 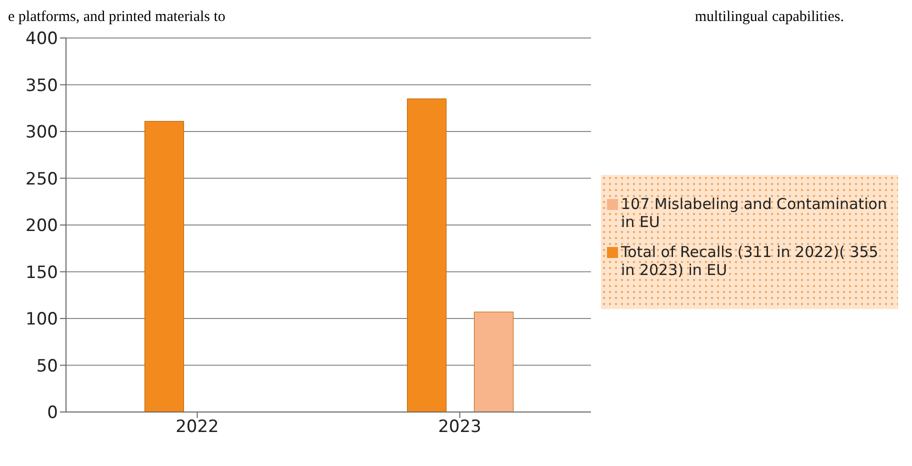 I want to click on y-tick-label: 200, so click(x=42, y=226).